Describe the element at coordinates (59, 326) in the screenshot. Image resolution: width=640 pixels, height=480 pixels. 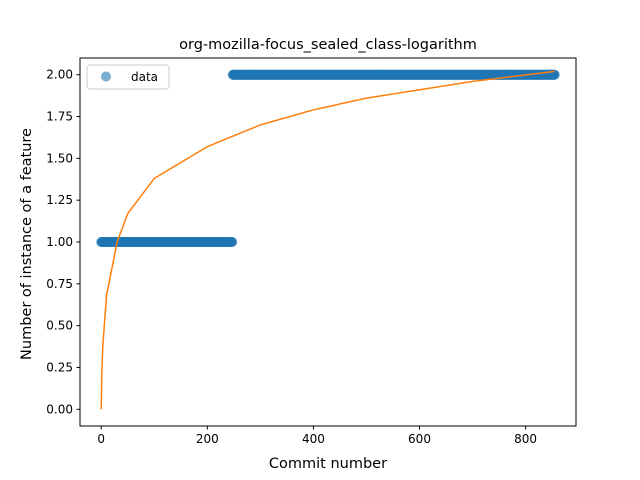
I see `y-tick-label: 0.50` at that location.